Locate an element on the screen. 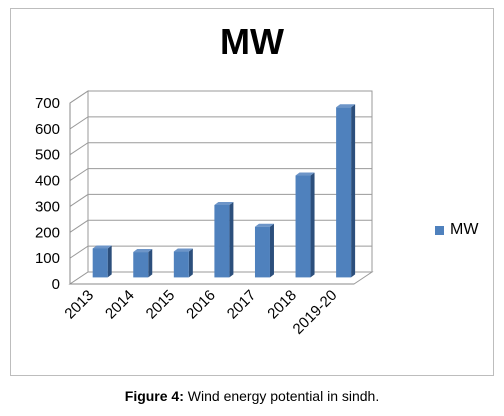  x-tick-label: 2015 is located at coordinates (161, 305).